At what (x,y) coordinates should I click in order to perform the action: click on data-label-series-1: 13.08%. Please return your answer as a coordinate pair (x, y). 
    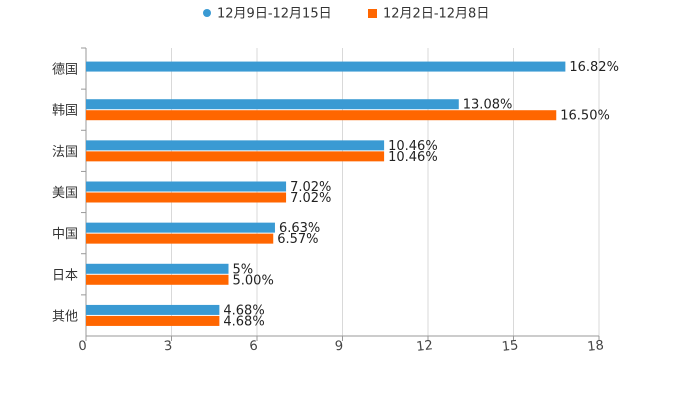
    Looking at the image, I should click on (488, 105).